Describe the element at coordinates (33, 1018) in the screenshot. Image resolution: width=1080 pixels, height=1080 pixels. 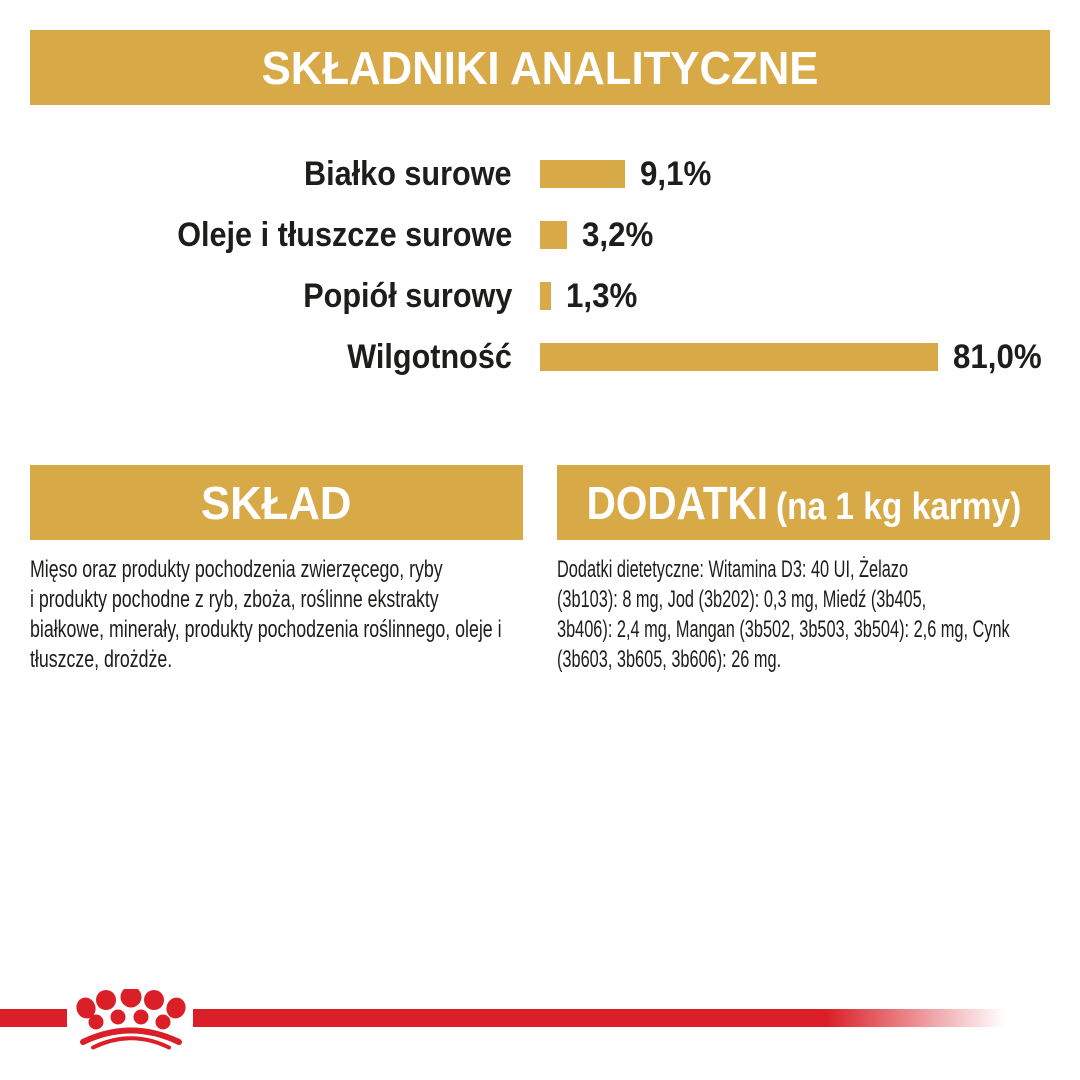
I see `footer-red-stripe-left` at that location.